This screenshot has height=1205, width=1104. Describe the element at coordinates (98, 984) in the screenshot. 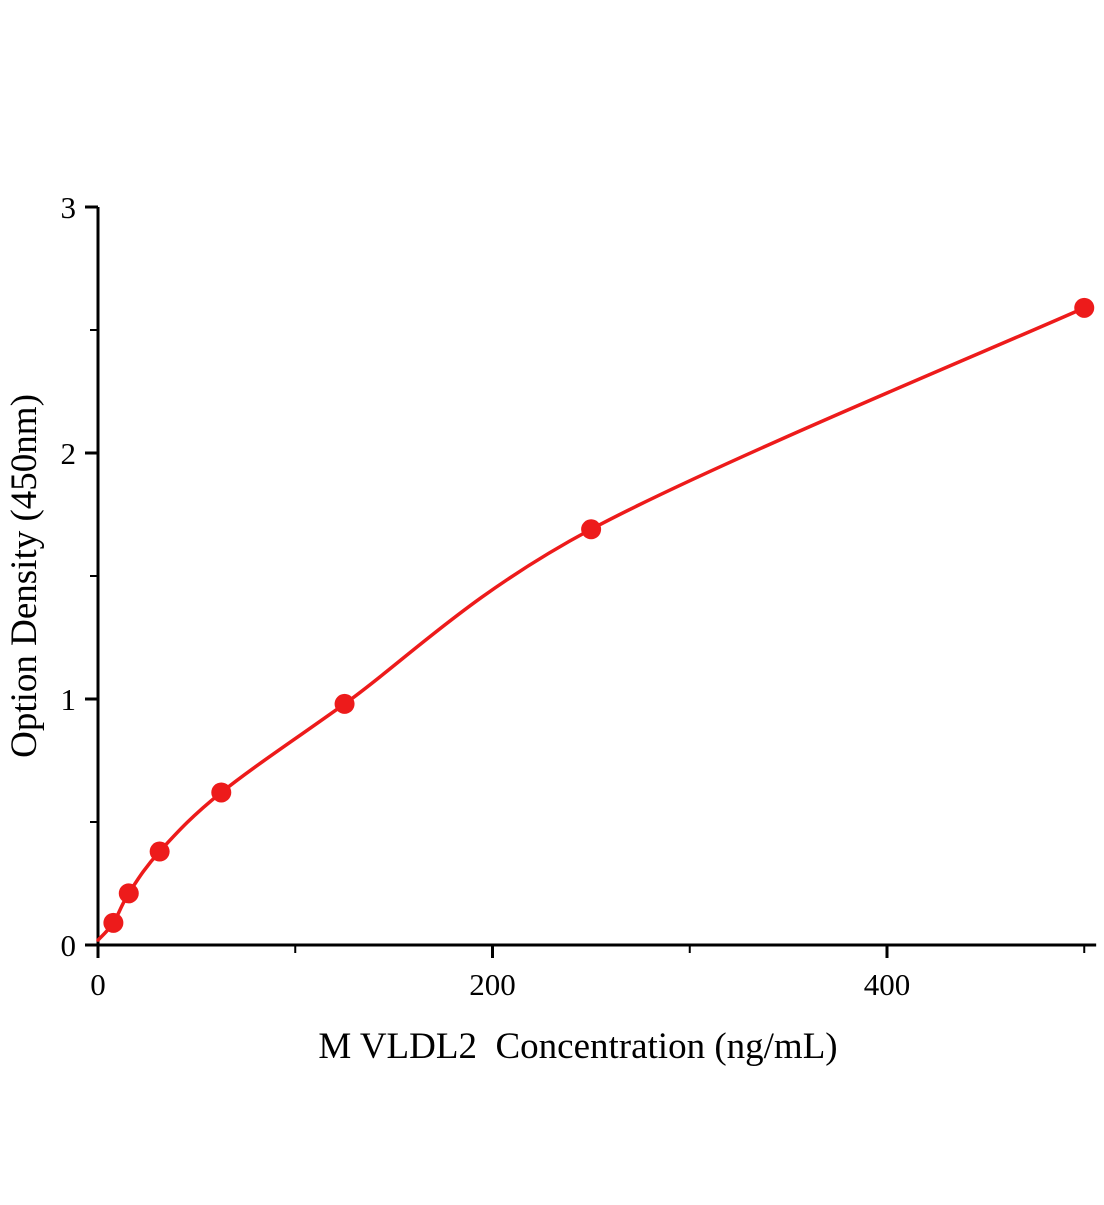

I see `x-tick-label: 0` at that location.